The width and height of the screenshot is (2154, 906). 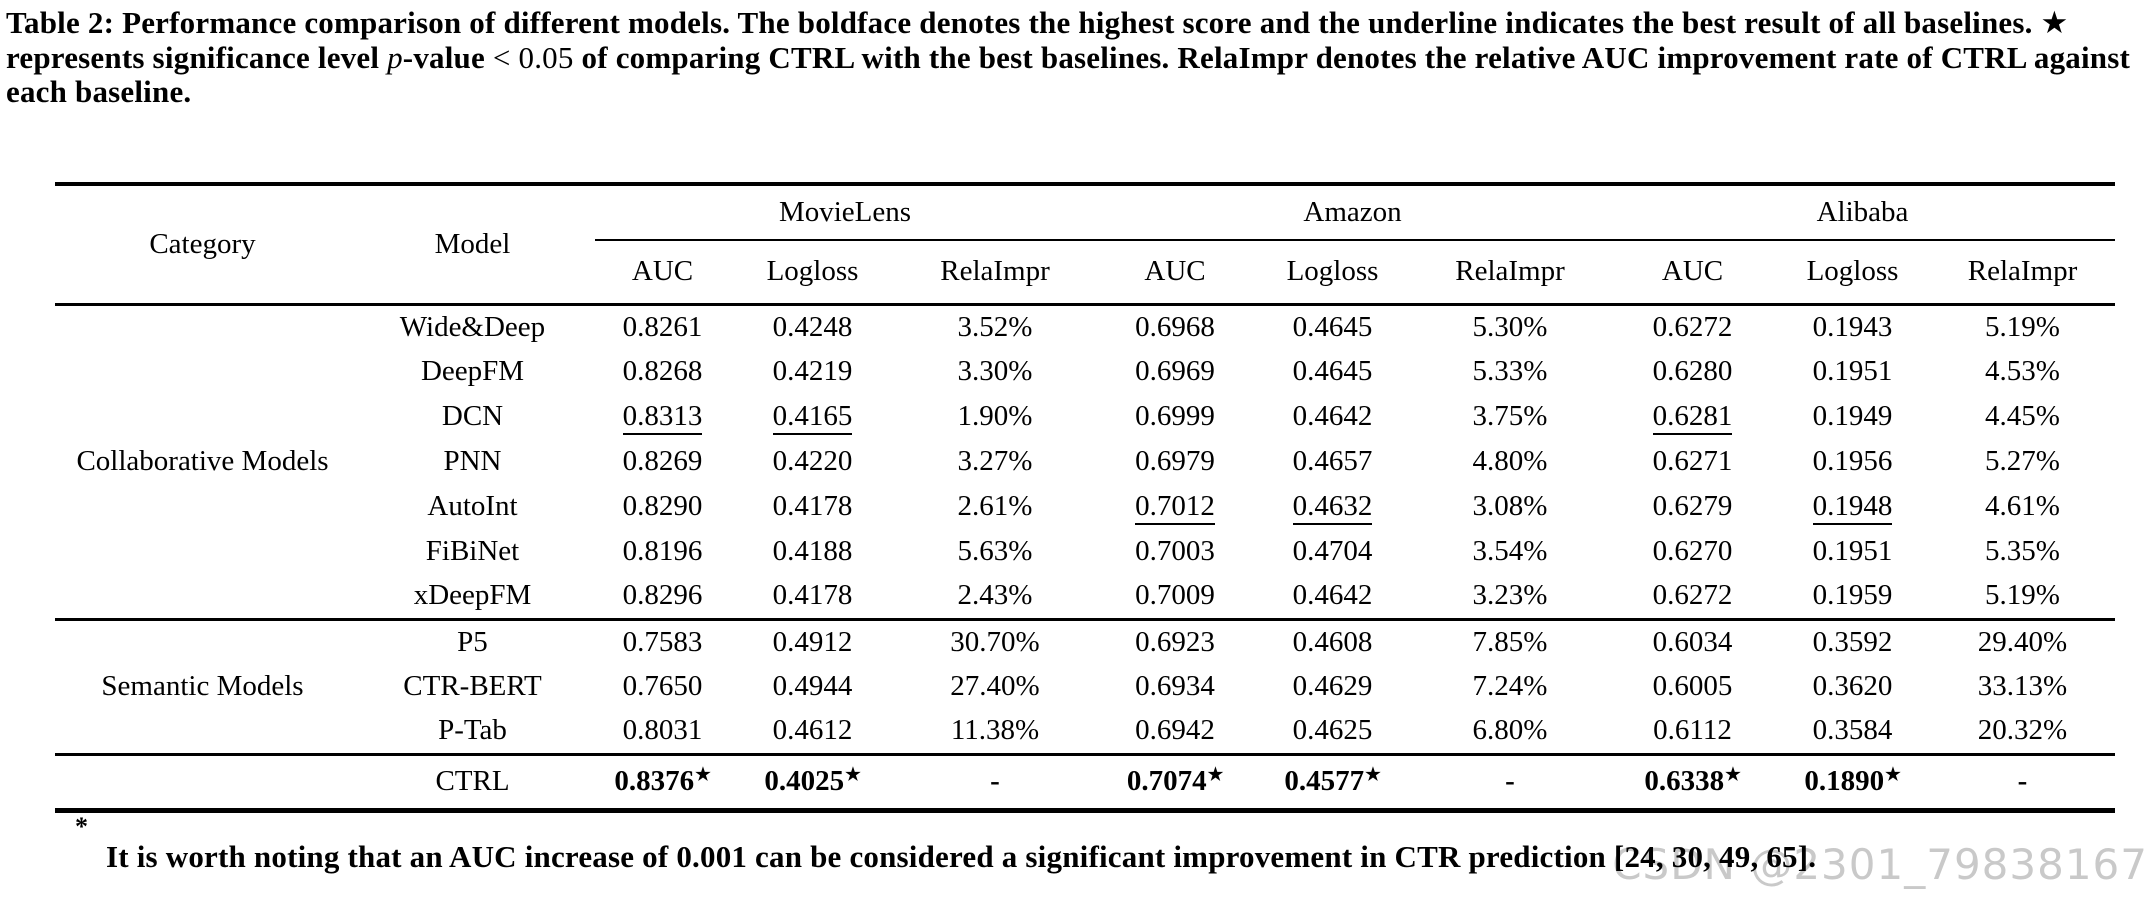 I want to click on model-cell: FiBiNet, so click(x=472, y=551).